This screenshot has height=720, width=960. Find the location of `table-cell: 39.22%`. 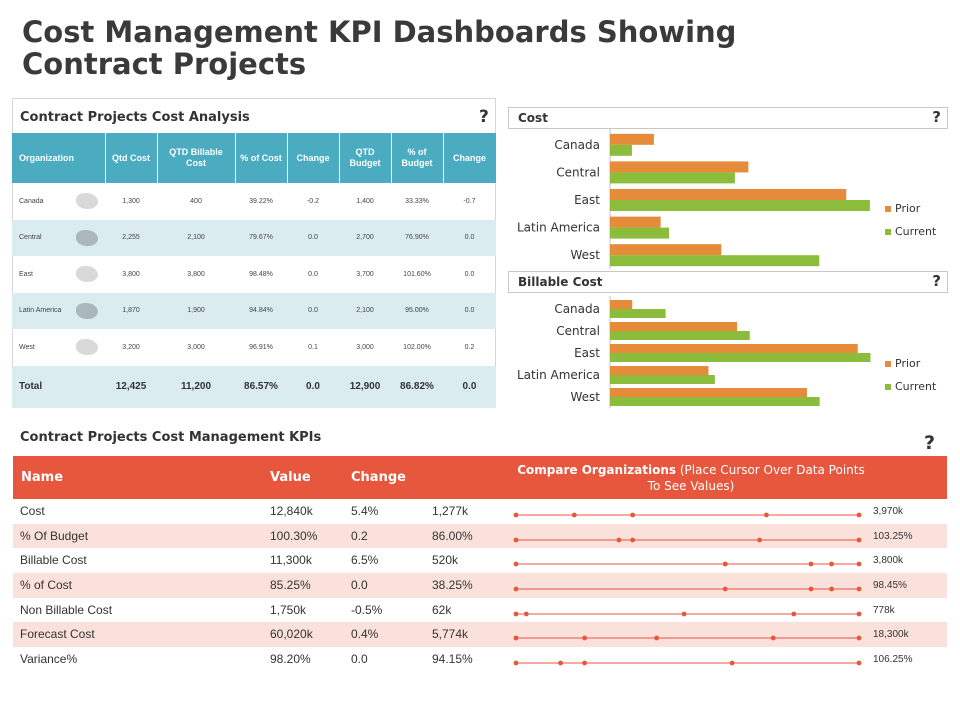

table-cell: 39.22% is located at coordinates (261, 201).